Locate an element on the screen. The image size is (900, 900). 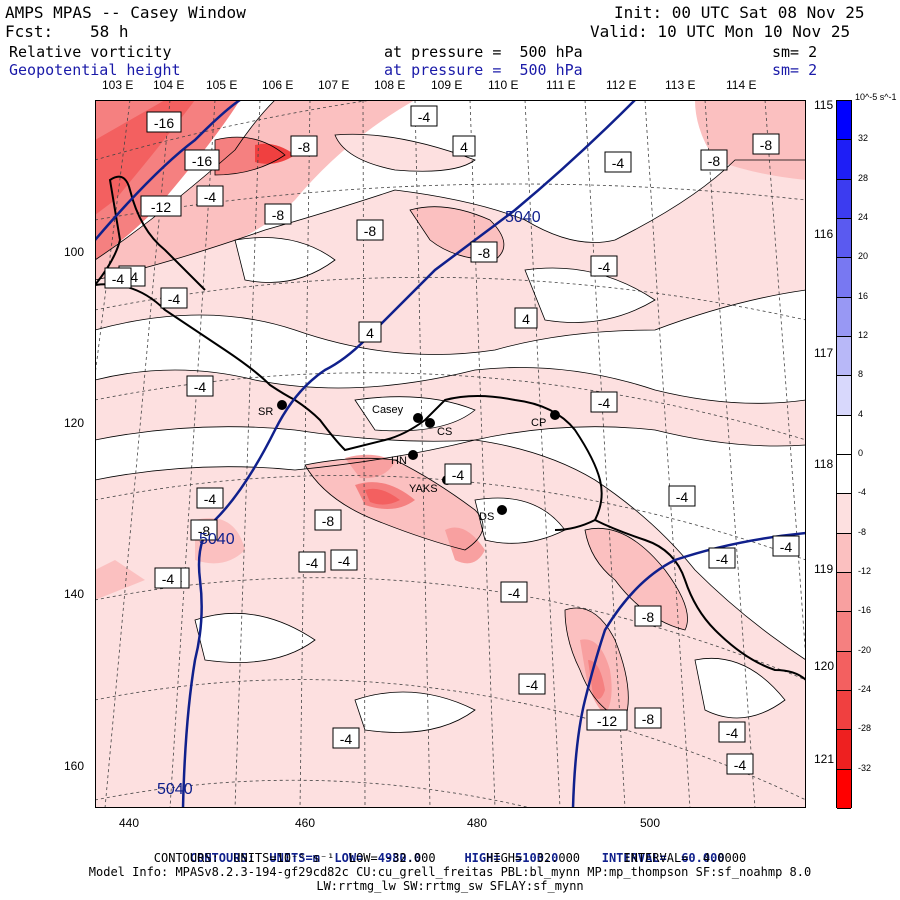
colorbar-label: 16 is located at coordinates (863, 295).